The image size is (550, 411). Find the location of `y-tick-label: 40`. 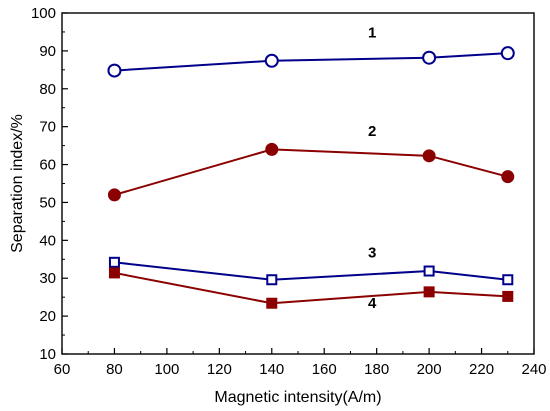

y-tick-label: 40 is located at coordinates (47, 240).